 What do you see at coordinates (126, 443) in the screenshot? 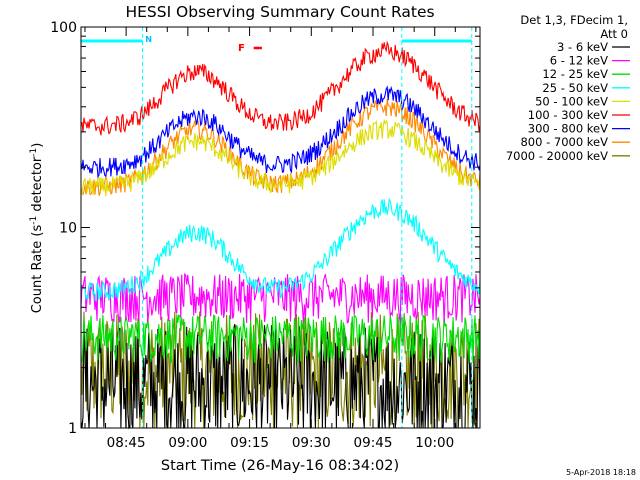
I see `x-tick-label-0845: 08:45` at bounding box center [126, 443].